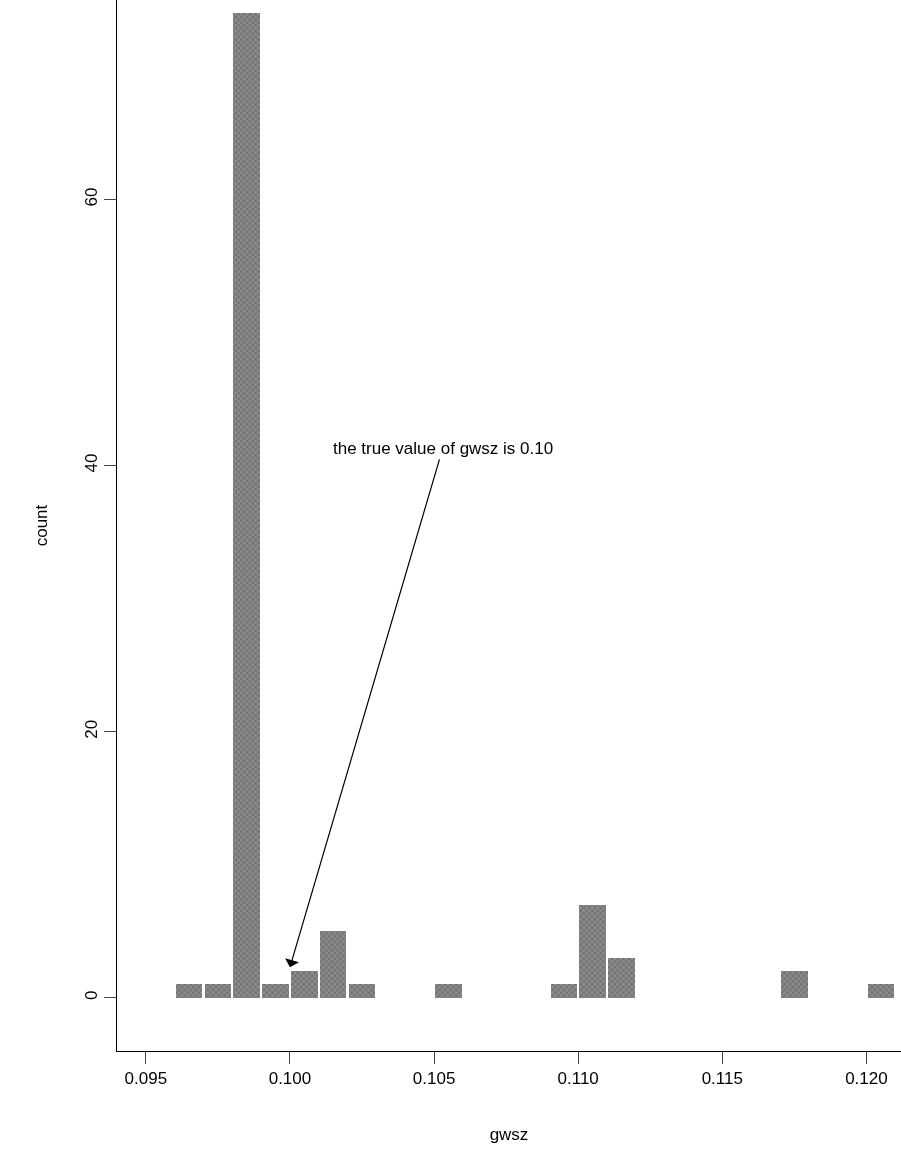  I want to click on x-tick-label: 0.120, so click(866, 1079).